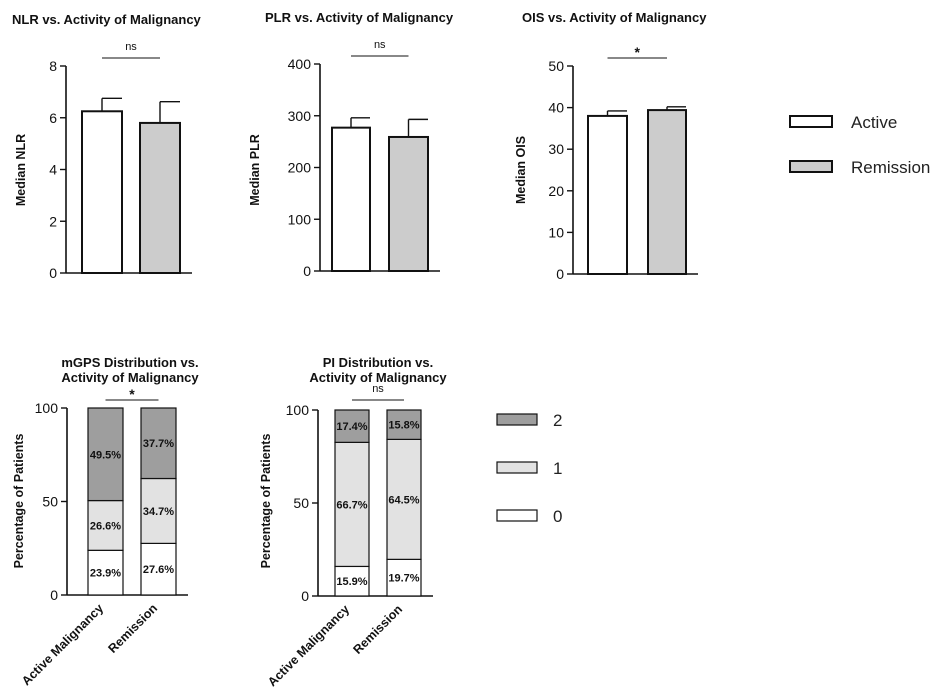 Image resolution: width=938 pixels, height=693 pixels. Describe the element at coordinates (557, 420) in the screenshot. I see `legend-label: 2` at that location.